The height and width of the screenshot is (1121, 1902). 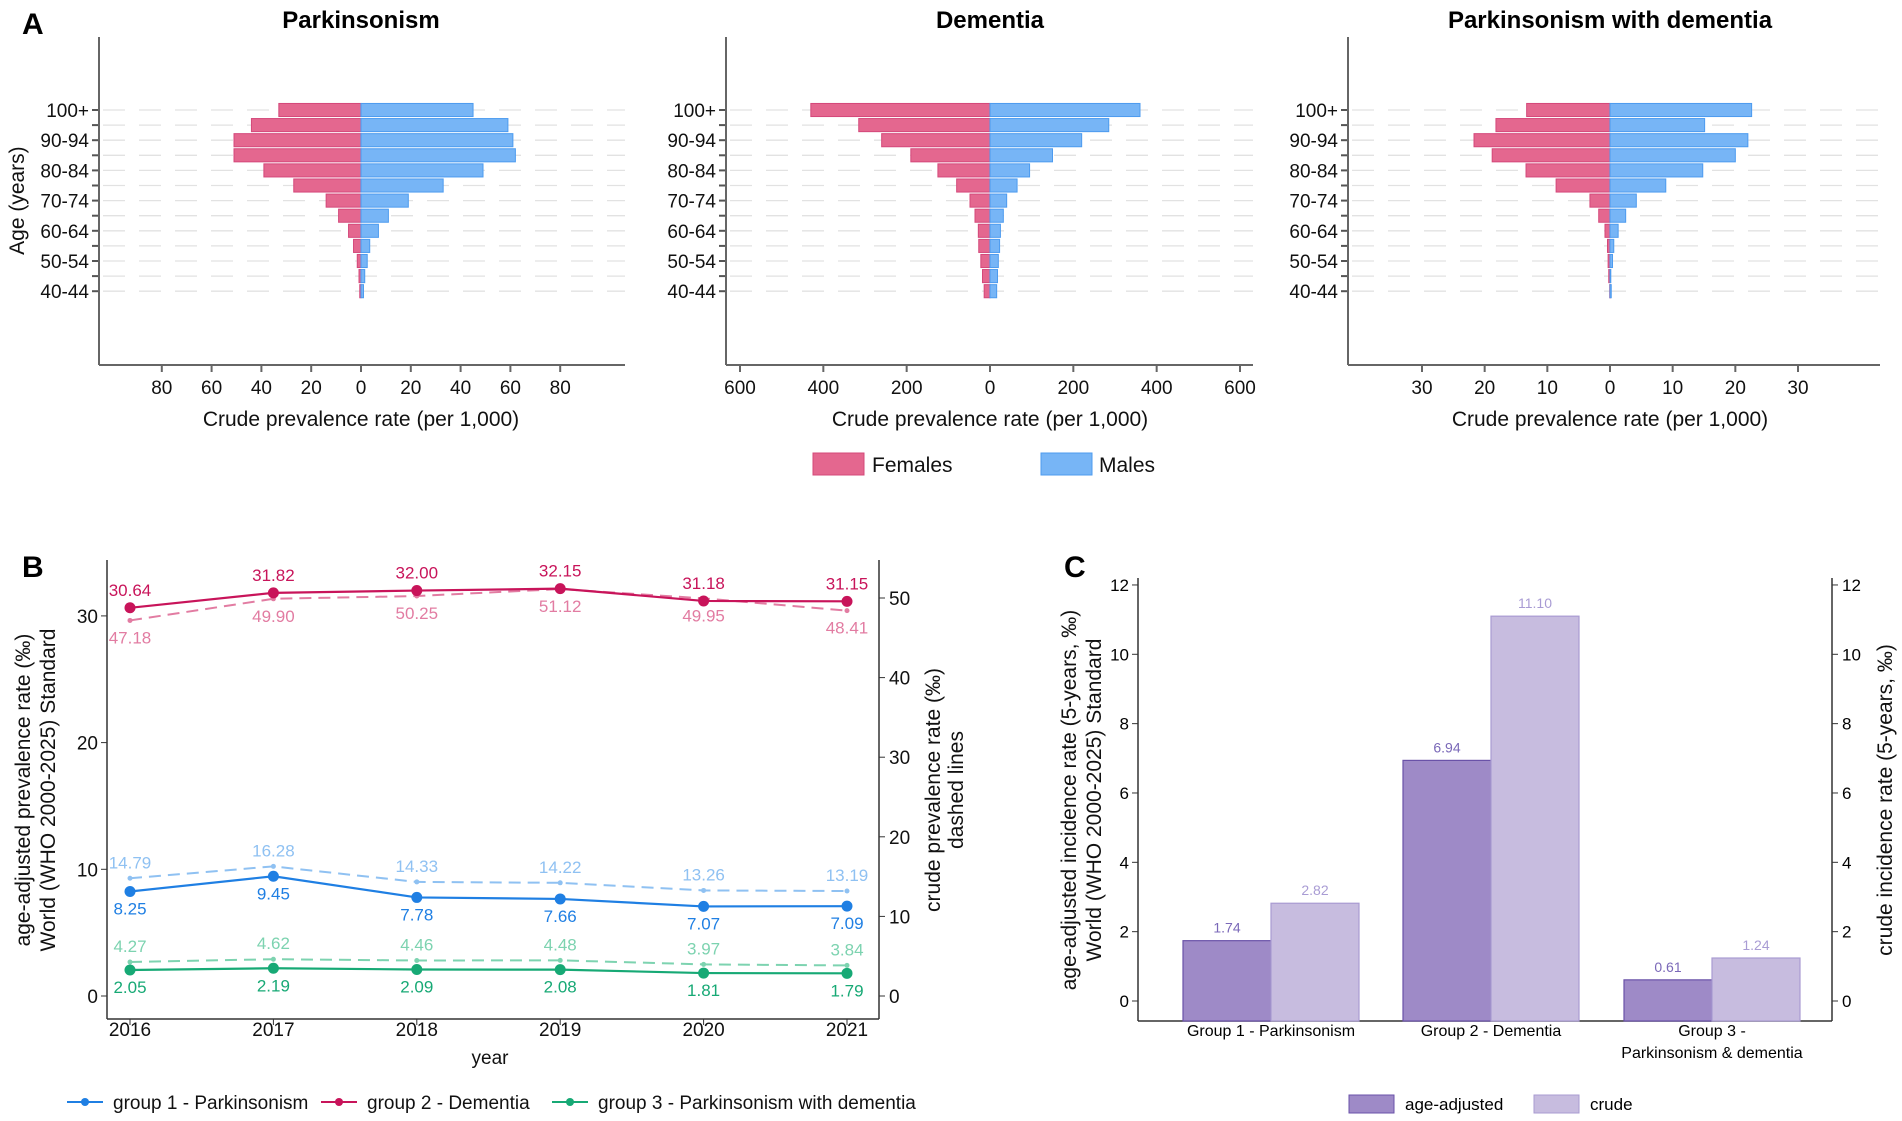 What do you see at coordinates (130, 862) in the screenshot?
I see `crude-data-label: 14.79` at bounding box center [130, 862].